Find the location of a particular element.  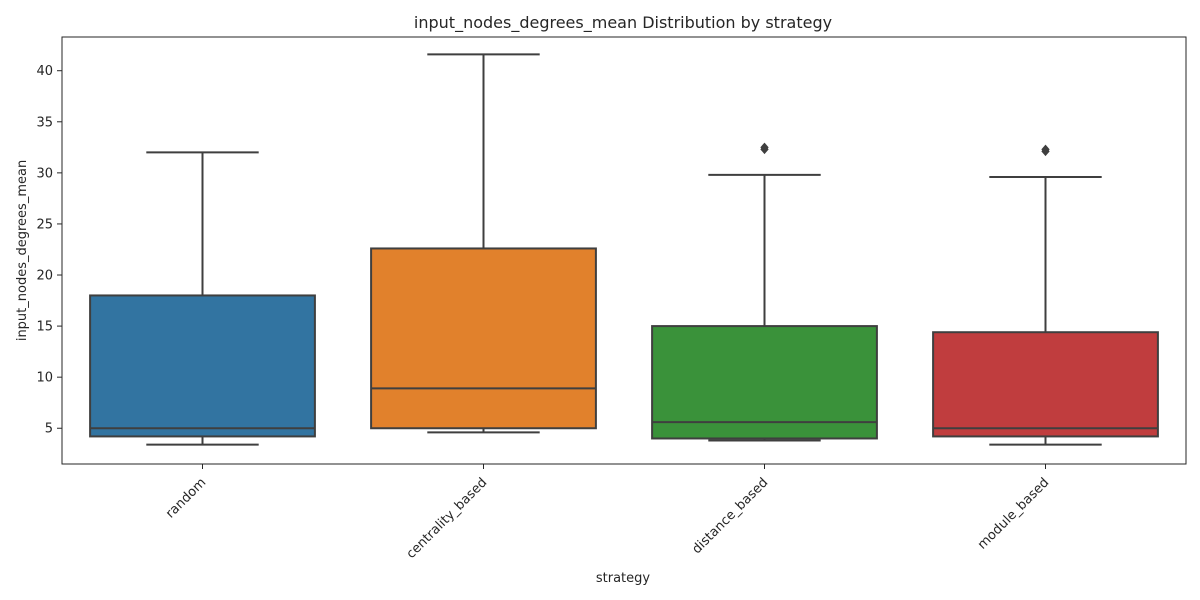

box-centrality_based is located at coordinates (483, 338).